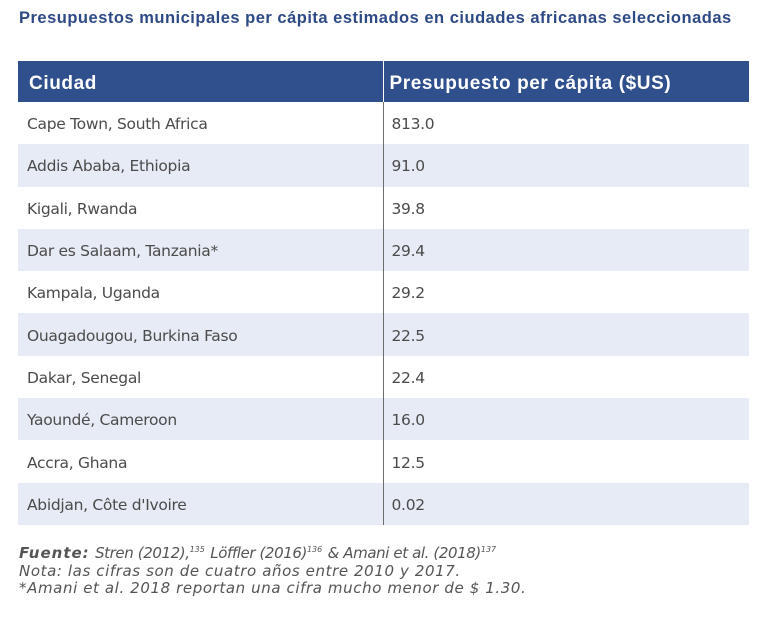  Describe the element at coordinates (565, 207) in the screenshot. I see `budget-cell: 39.8` at that location.